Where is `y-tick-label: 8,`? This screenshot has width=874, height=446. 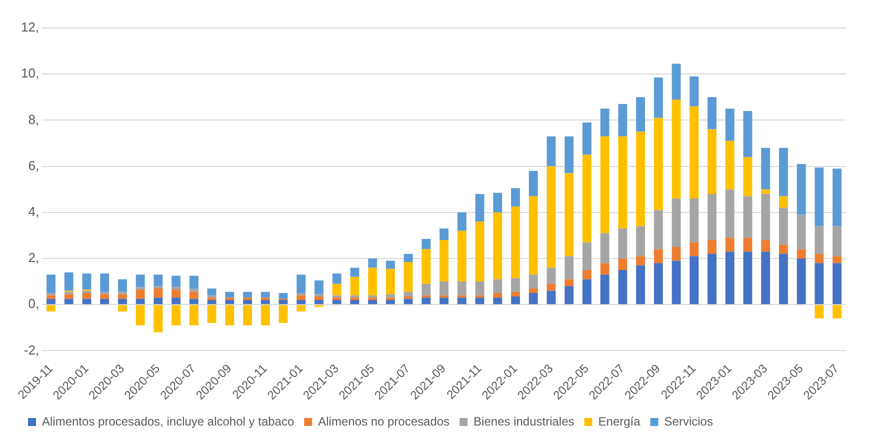 y-tick-label: 8, is located at coordinates (34, 119).